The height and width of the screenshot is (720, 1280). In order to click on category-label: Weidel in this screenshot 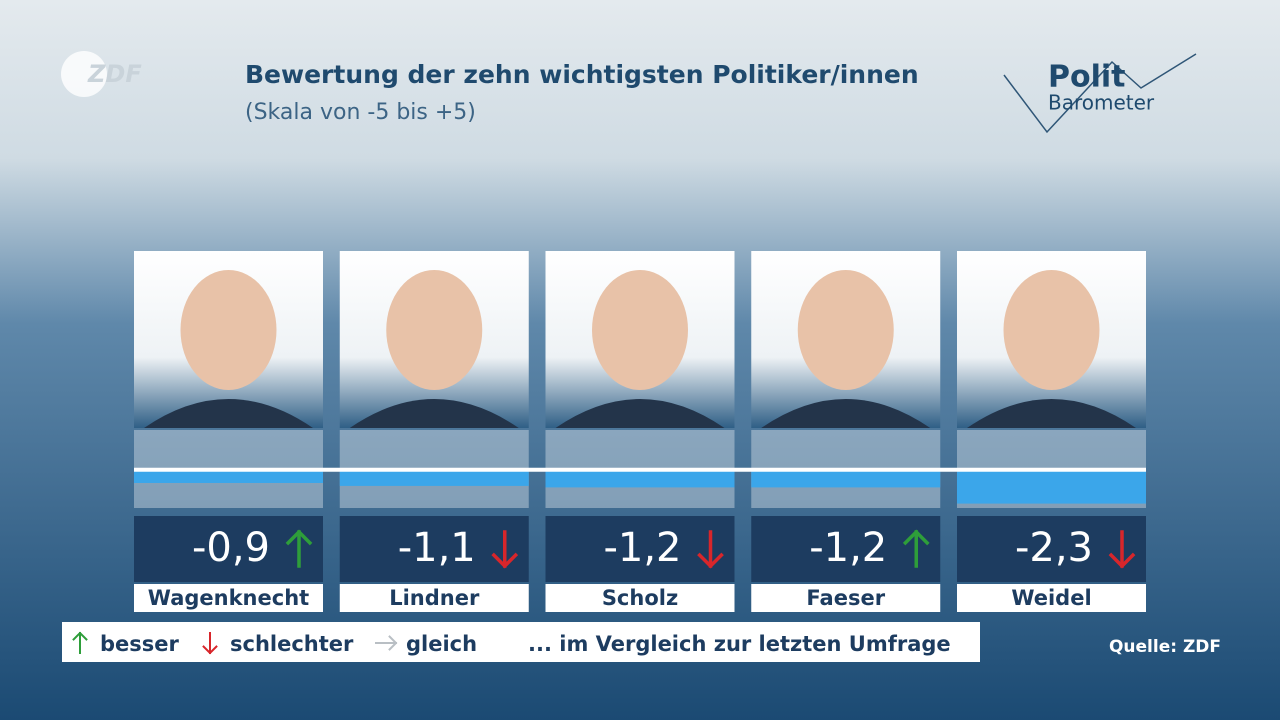, I will do `click(1051, 598)`.